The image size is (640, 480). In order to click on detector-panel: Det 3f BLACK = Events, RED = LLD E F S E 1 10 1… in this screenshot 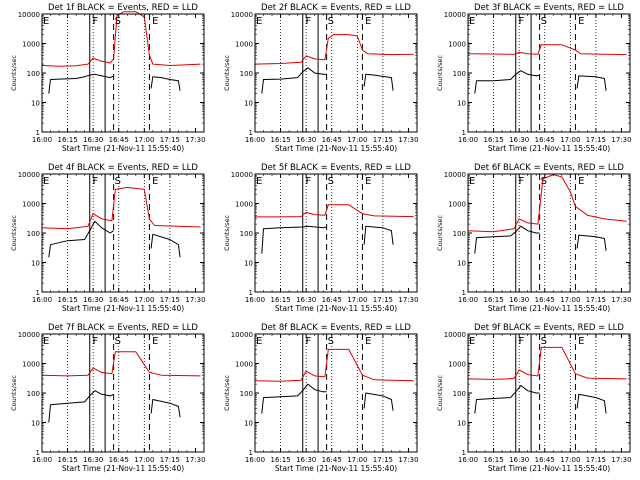, I will do `click(534, 78)`.